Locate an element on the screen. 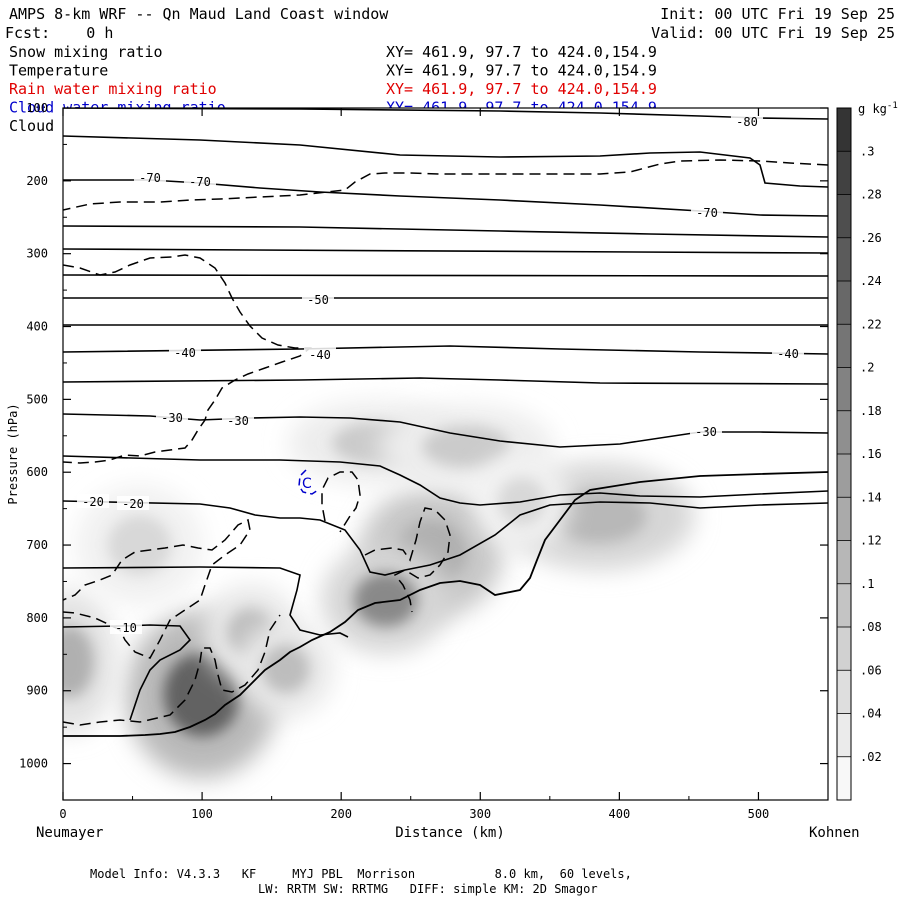 The image size is (900, 900). y-tick-label: 1000 is located at coordinates (33, 764).